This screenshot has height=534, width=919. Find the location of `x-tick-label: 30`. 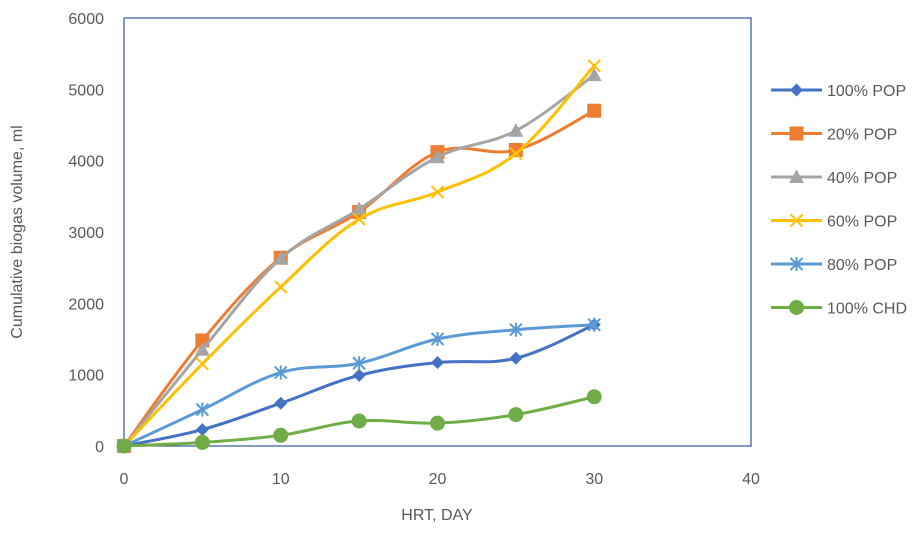

x-tick-label: 30 is located at coordinates (594, 479).